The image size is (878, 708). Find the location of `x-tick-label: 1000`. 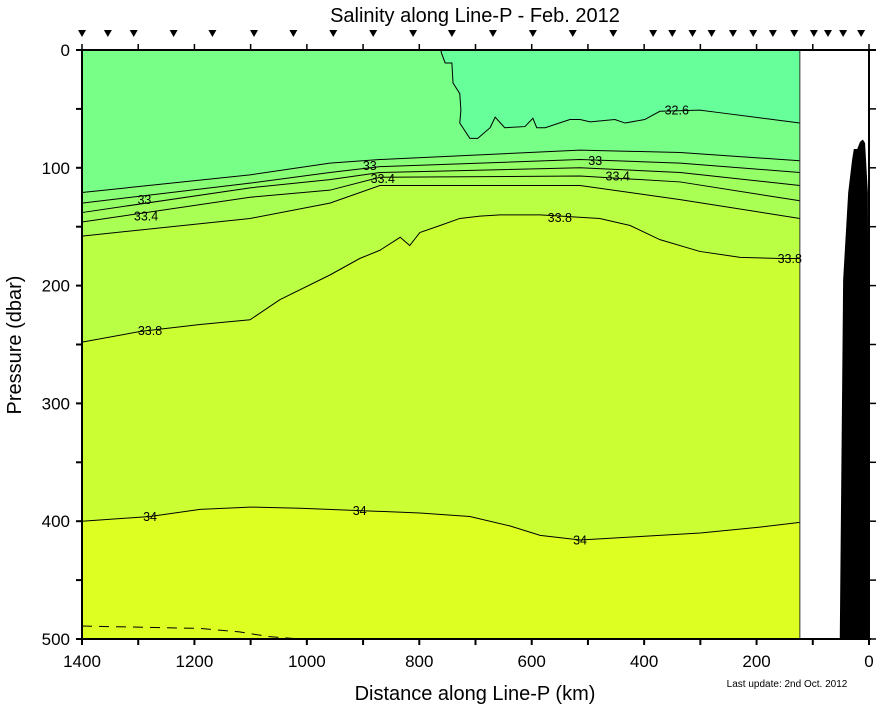

x-tick-label: 1000 is located at coordinates (307, 661).